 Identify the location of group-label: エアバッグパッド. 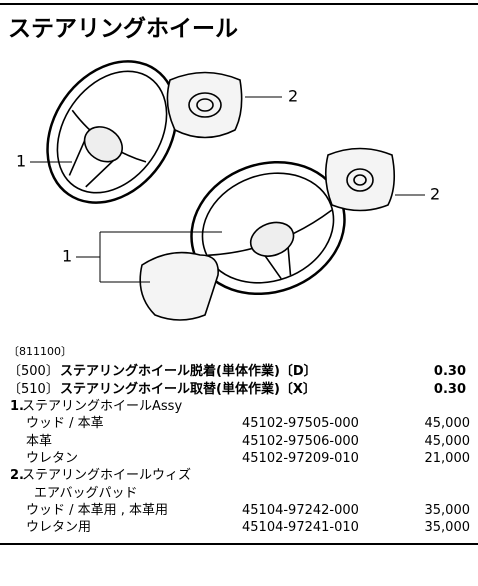
(86, 493).